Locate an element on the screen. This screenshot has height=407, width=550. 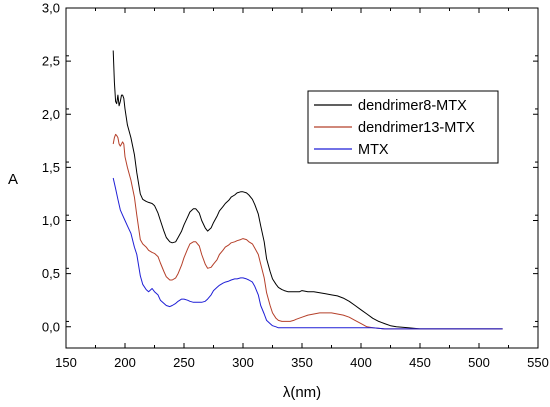
y-tick-label: 2,0 is located at coordinates (51, 114).